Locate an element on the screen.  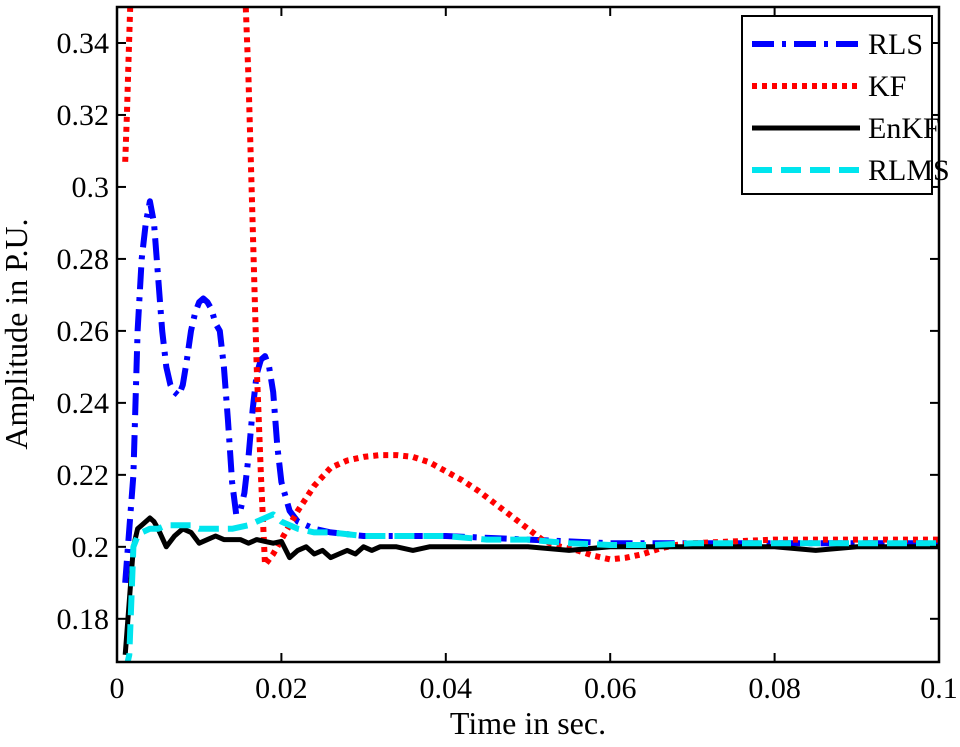
y-tick-label: 0.28 is located at coordinates (83, 259).